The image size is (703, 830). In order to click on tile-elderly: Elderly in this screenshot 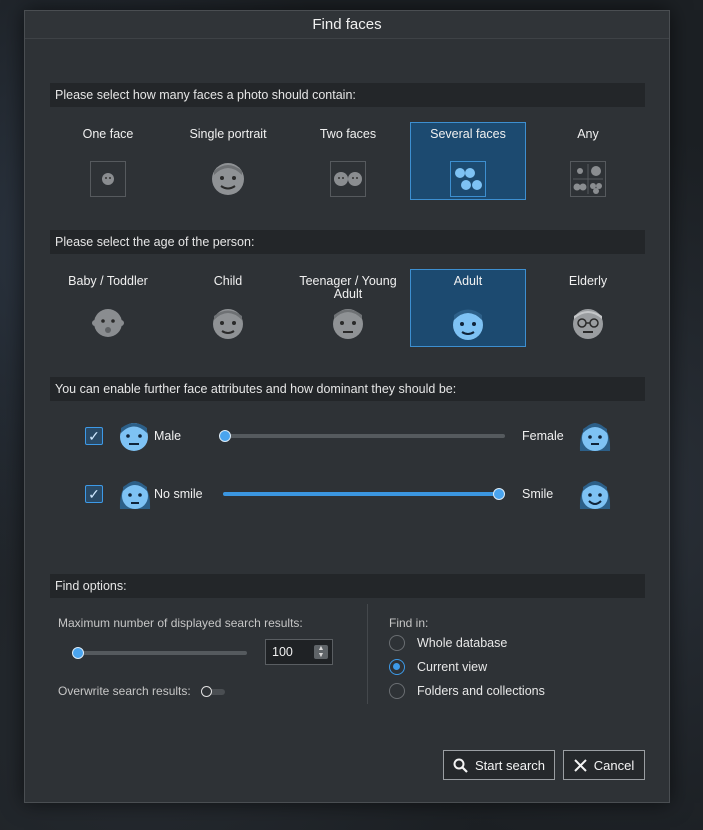, I will do `click(588, 308)`.